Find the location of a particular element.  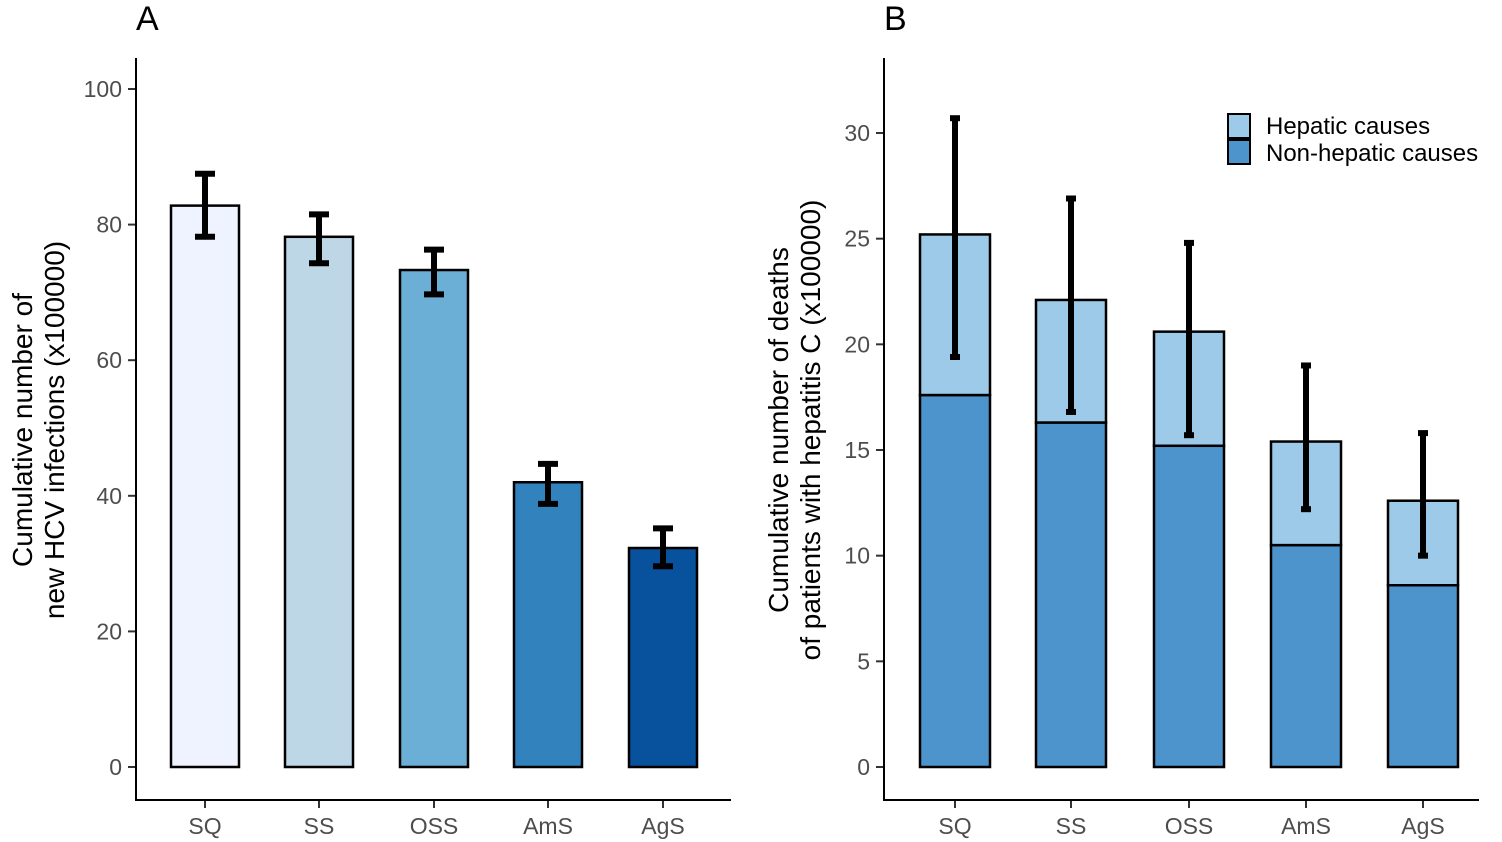

y-tick-label: 80 is located at coordinates (109, 225).